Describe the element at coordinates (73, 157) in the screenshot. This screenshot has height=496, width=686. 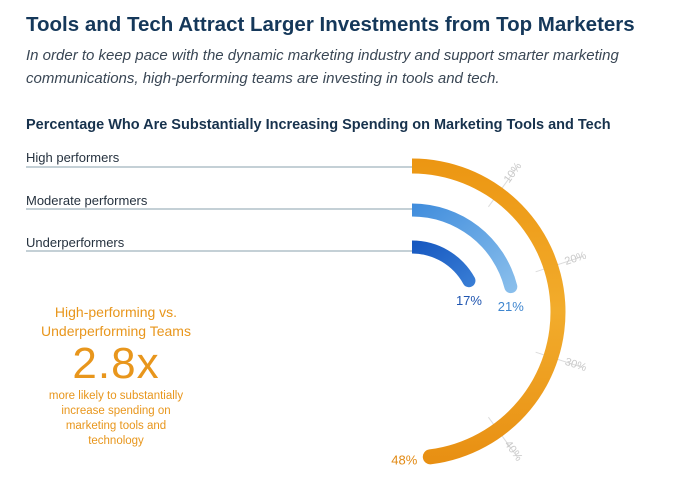
I see `legend-label-high-performers: High performers` at that location.